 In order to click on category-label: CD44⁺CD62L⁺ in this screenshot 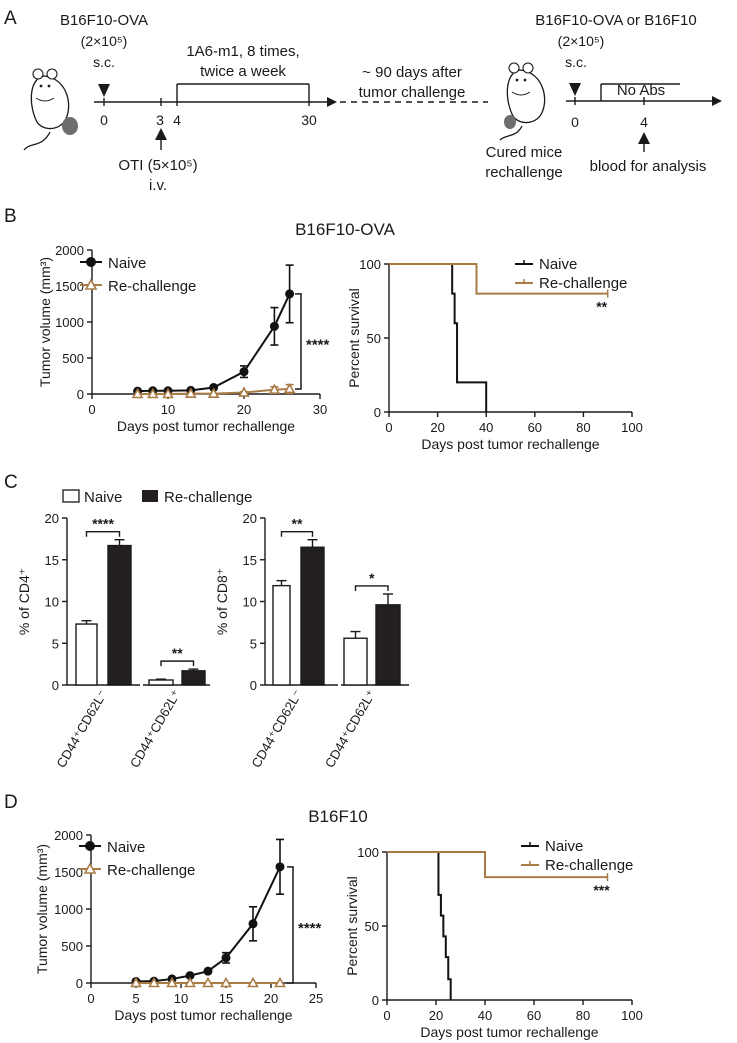, I will do `click(350, 728)`.